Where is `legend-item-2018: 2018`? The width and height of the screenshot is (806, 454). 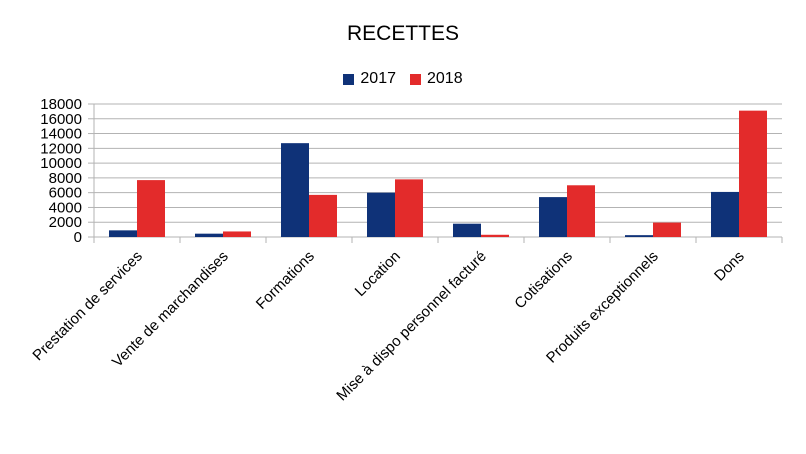 legend-item-2018: 2018 is located at coordinates (436, 79).